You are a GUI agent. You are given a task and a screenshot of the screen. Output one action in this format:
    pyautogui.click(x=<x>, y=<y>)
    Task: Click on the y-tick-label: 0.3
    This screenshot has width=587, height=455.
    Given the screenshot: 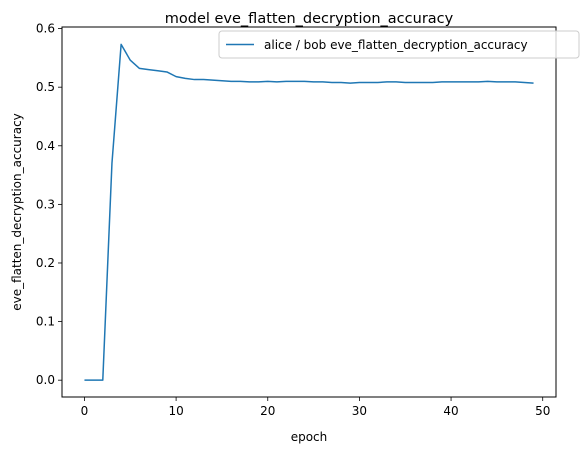 What is the action you would take?
    pyautogui.click(x=45, y=204)
    